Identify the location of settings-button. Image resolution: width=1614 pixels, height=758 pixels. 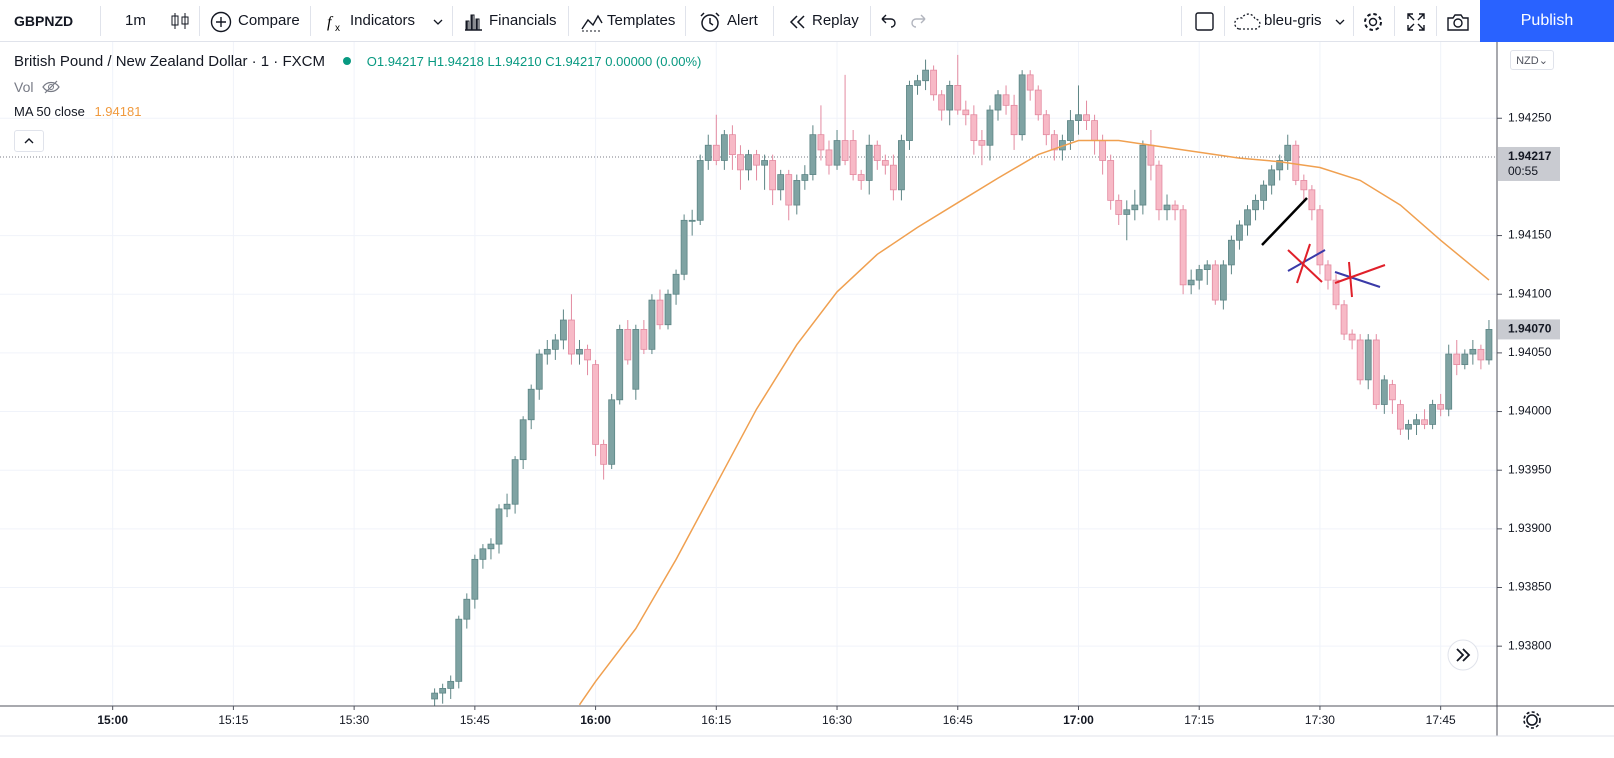
(1373, 21).